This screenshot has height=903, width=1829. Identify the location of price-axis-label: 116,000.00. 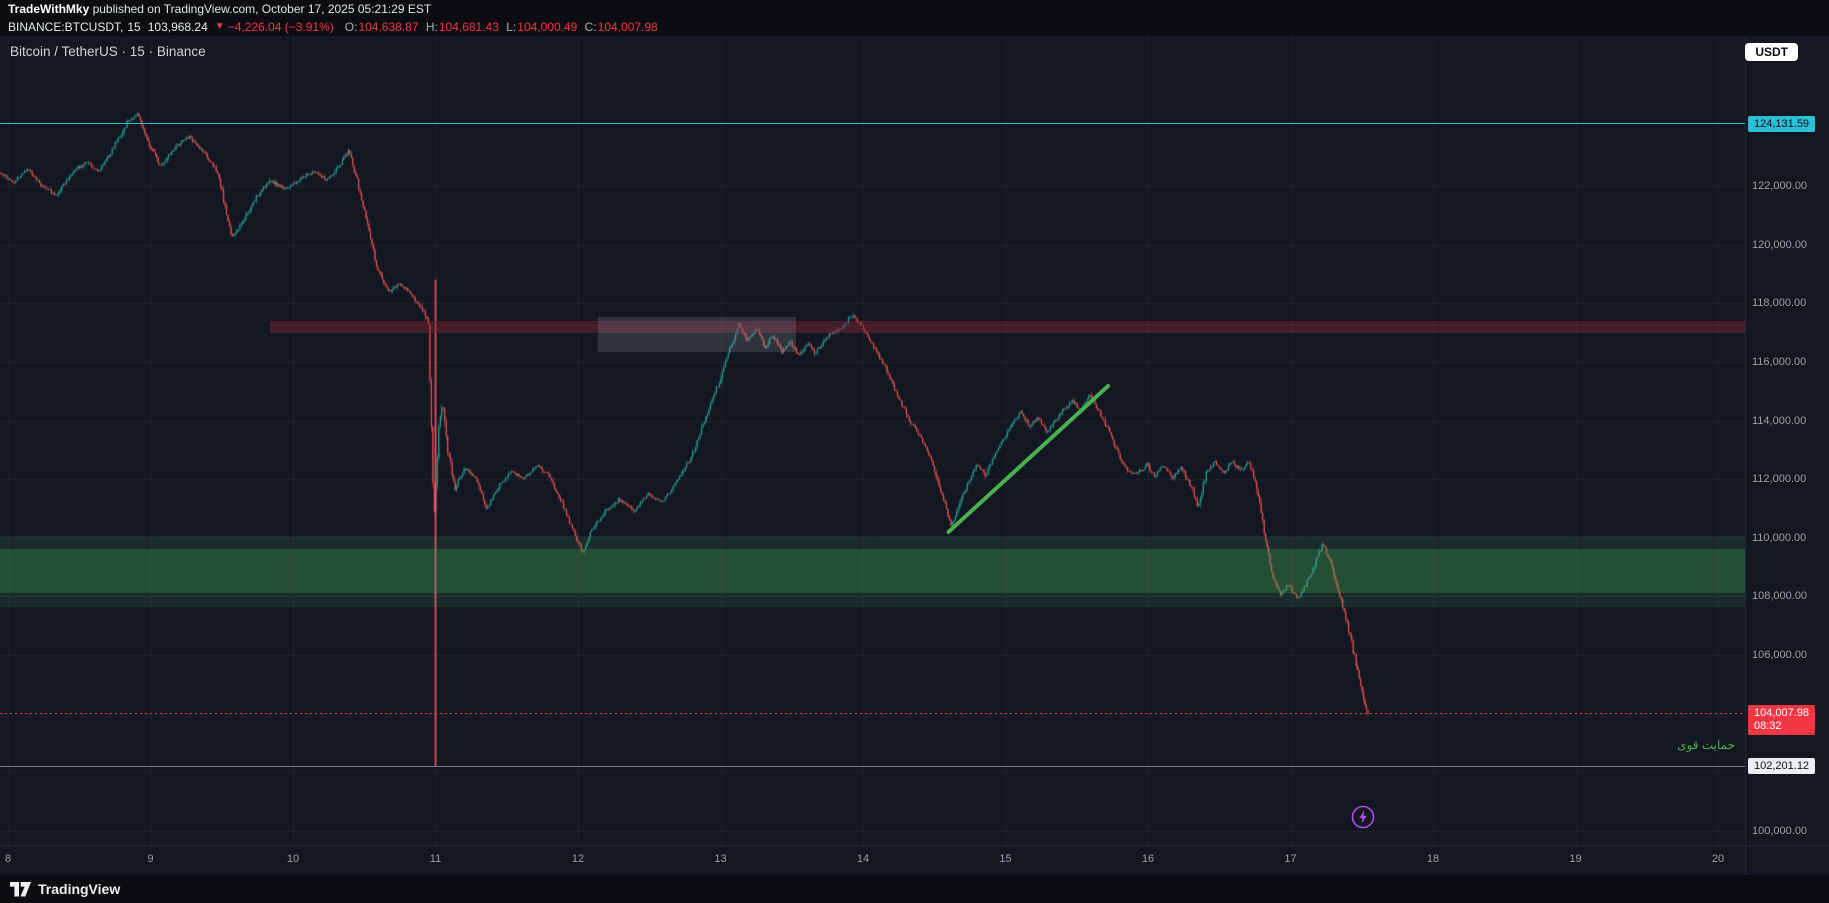
(1779, 361).